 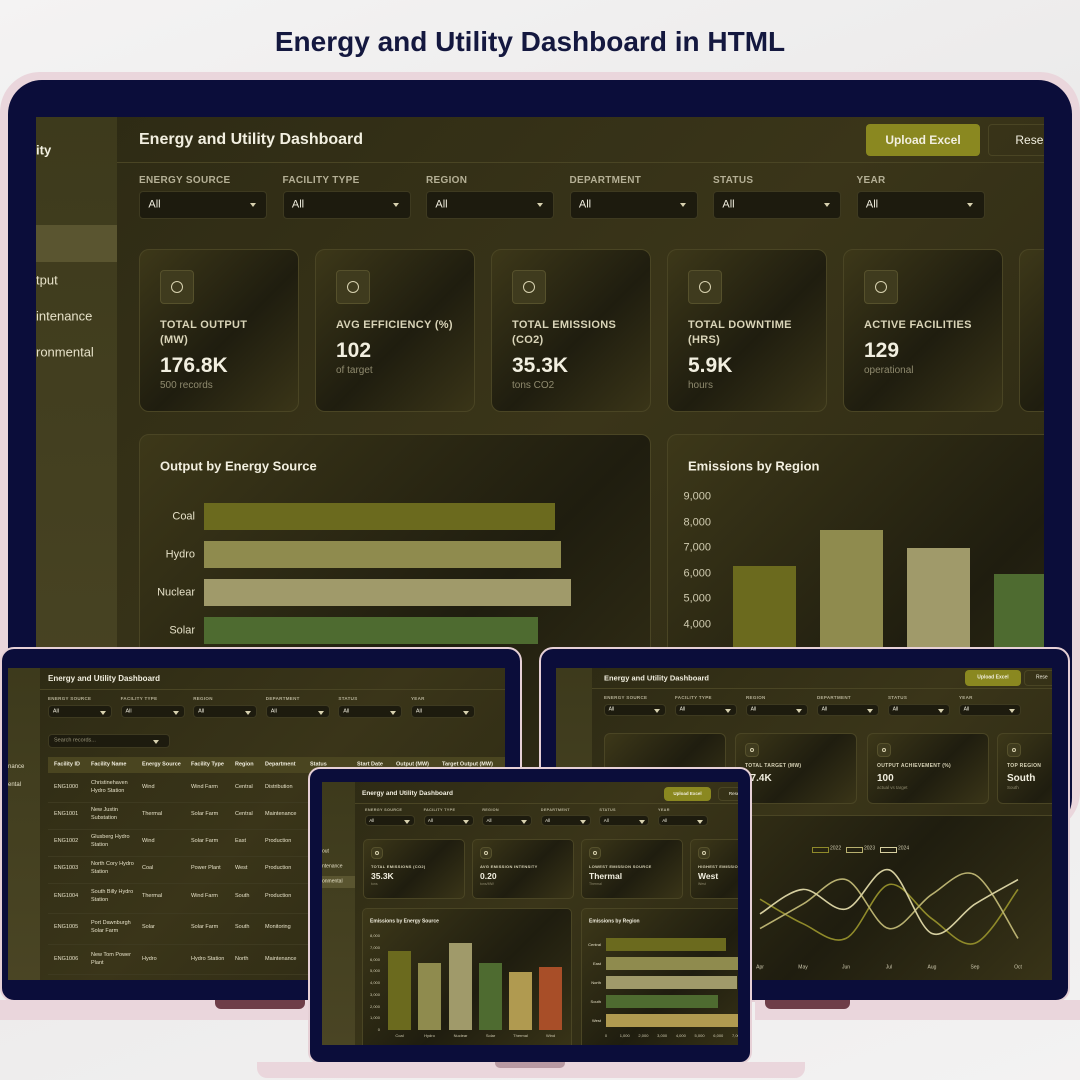 What do you see at coordinates (276, 856) in the screenshot?
I see `row-divider` at bounding box center [276, 856].